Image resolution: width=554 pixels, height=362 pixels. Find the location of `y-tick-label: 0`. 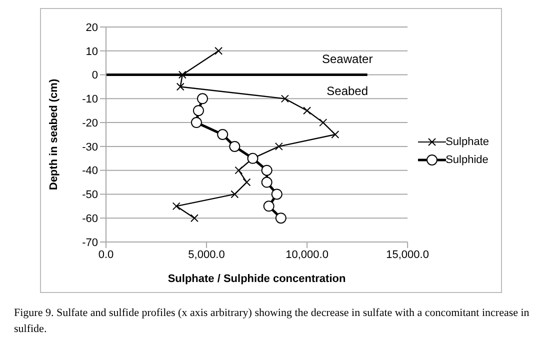

y-tick-label: 0 is located at coordinates (95, 76).